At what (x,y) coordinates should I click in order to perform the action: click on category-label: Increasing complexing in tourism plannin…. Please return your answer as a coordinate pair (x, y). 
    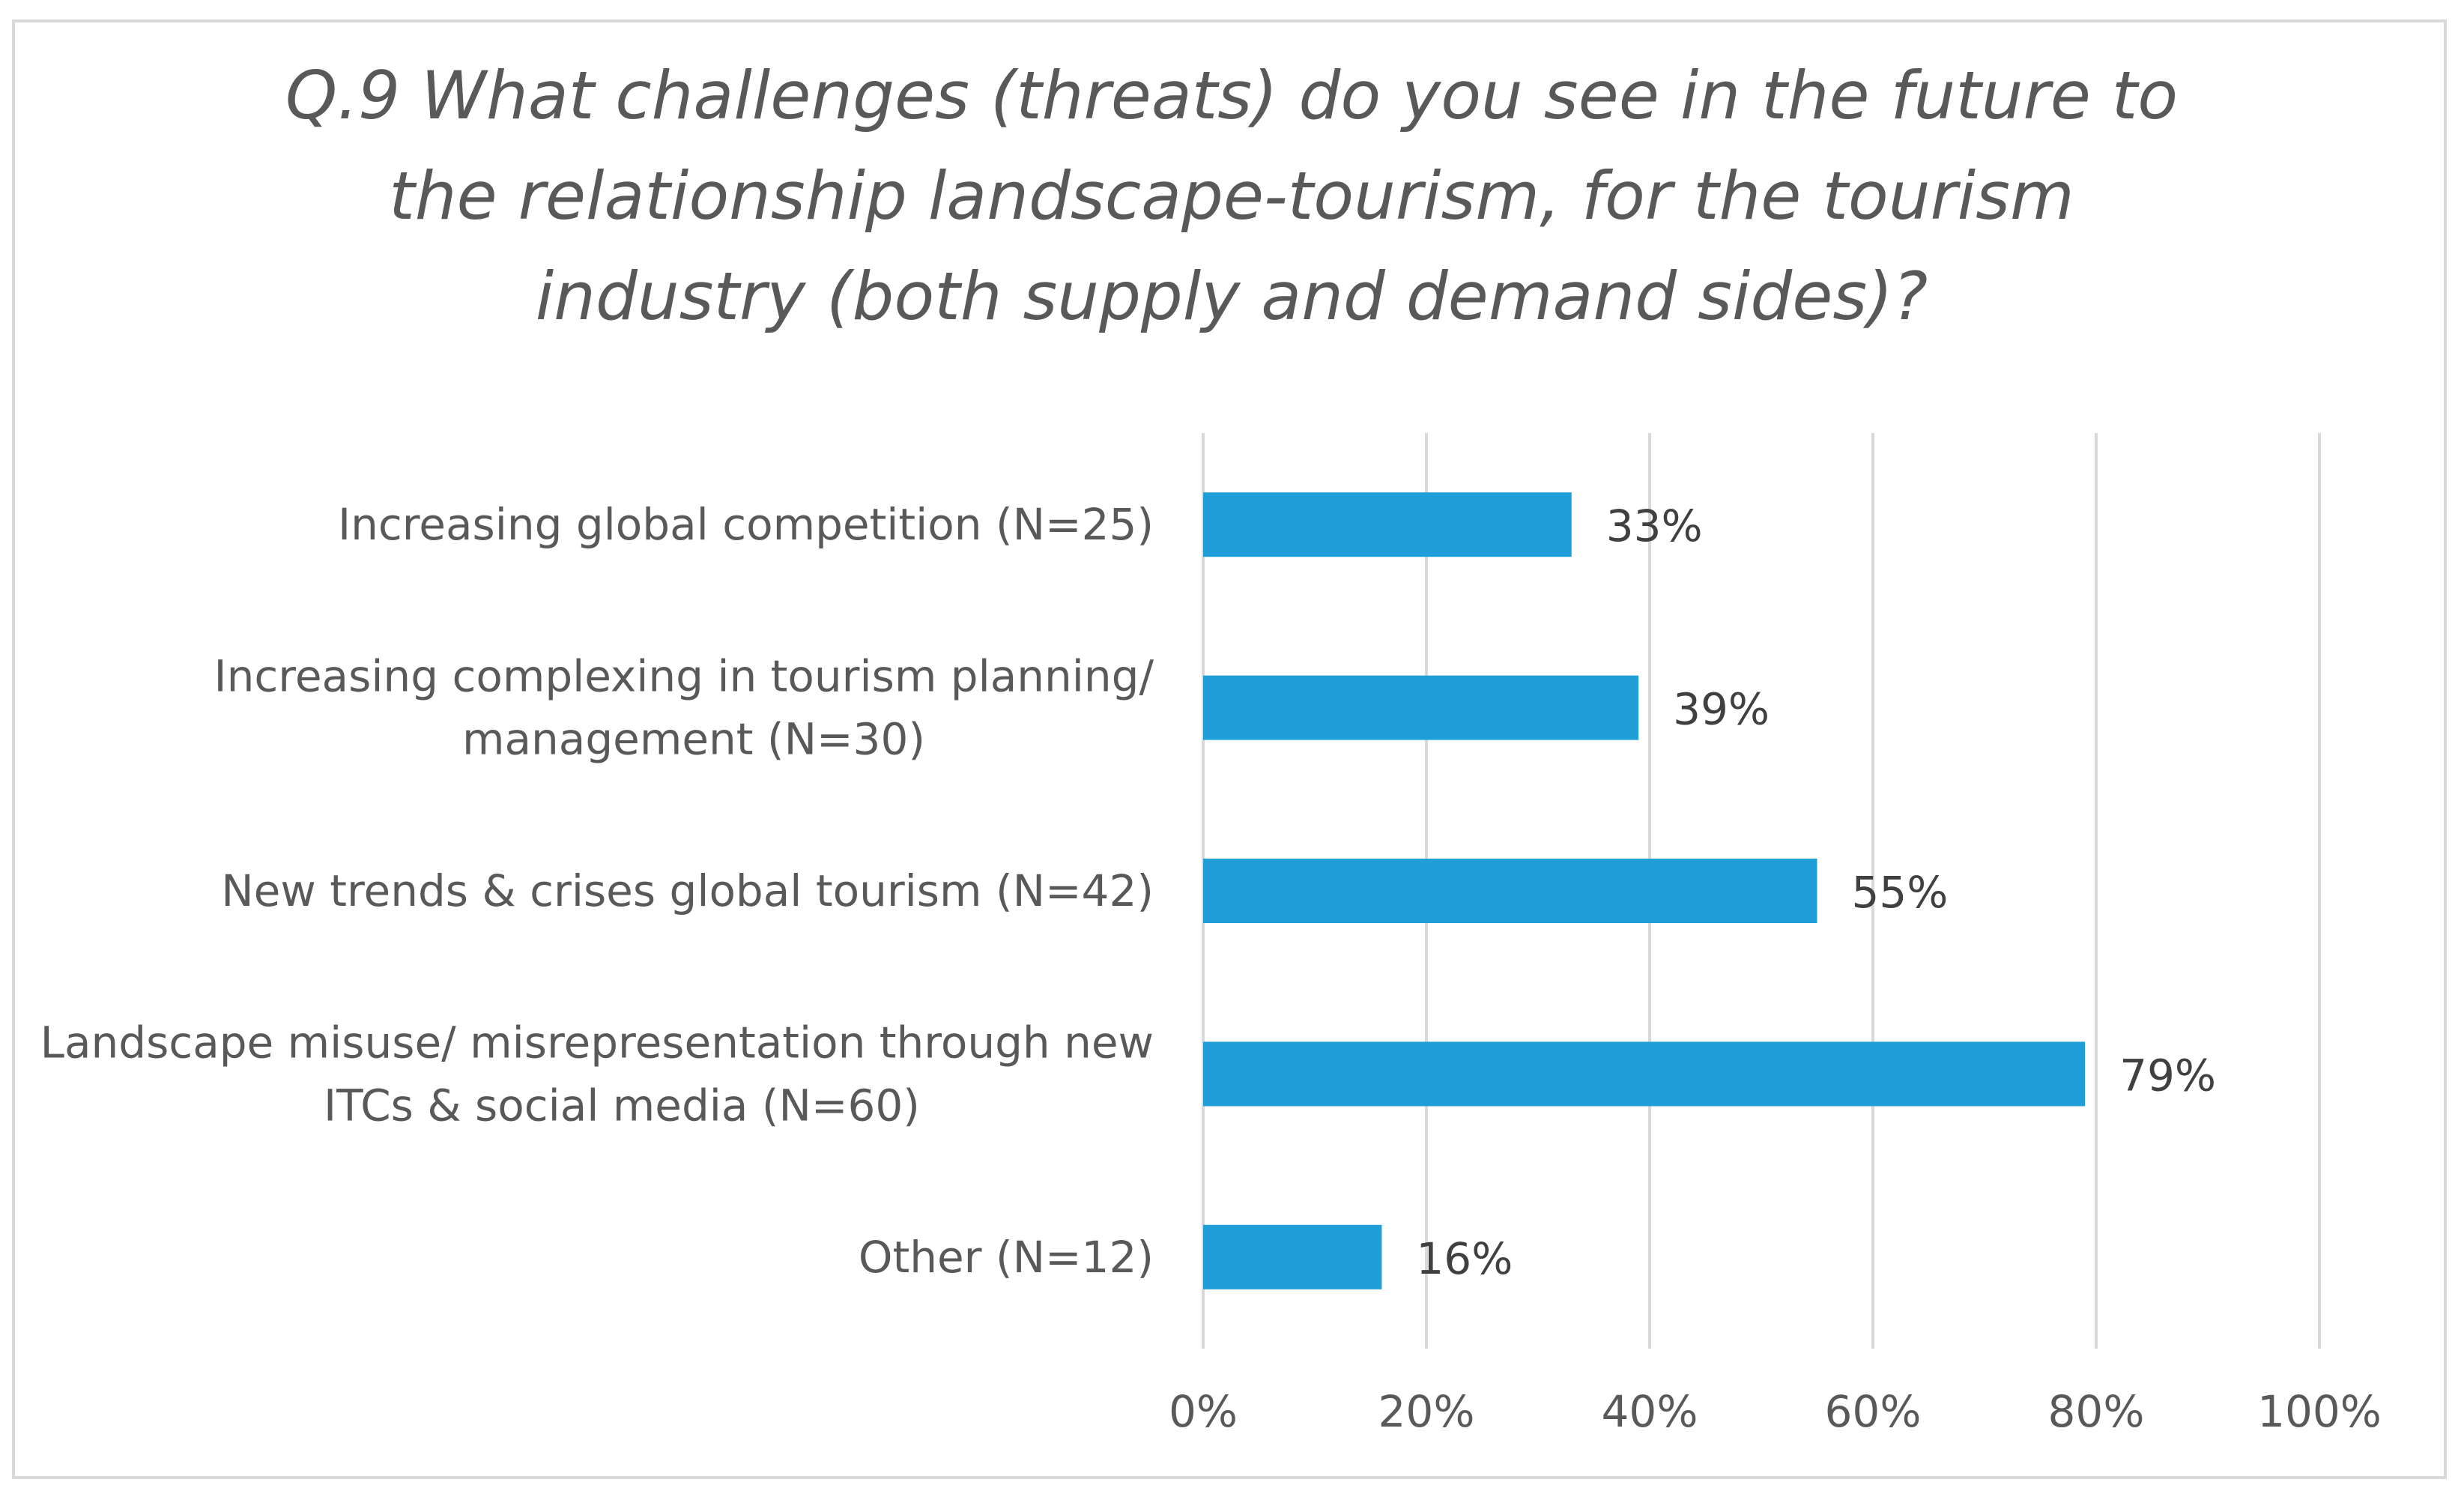
    Looking at the image, I should click on (684, 676).